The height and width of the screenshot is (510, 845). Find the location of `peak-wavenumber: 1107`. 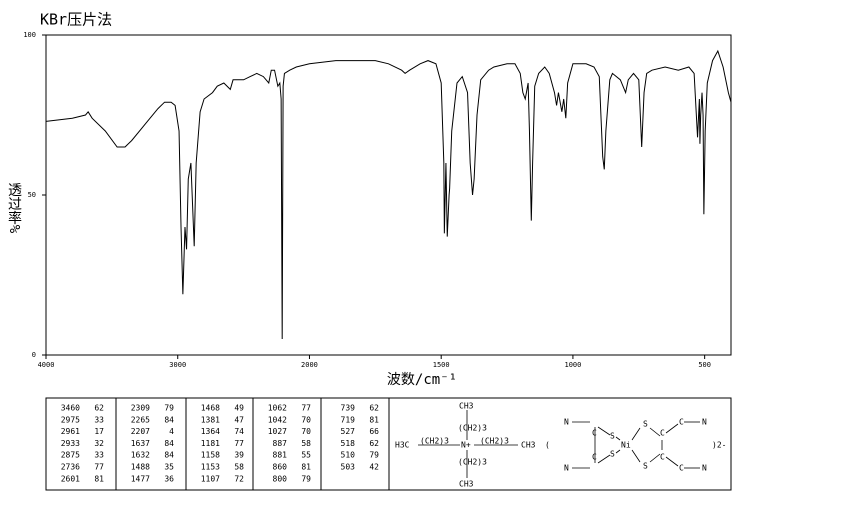

peak-wavenumber: 1107 is located at coordinates (210, 478).